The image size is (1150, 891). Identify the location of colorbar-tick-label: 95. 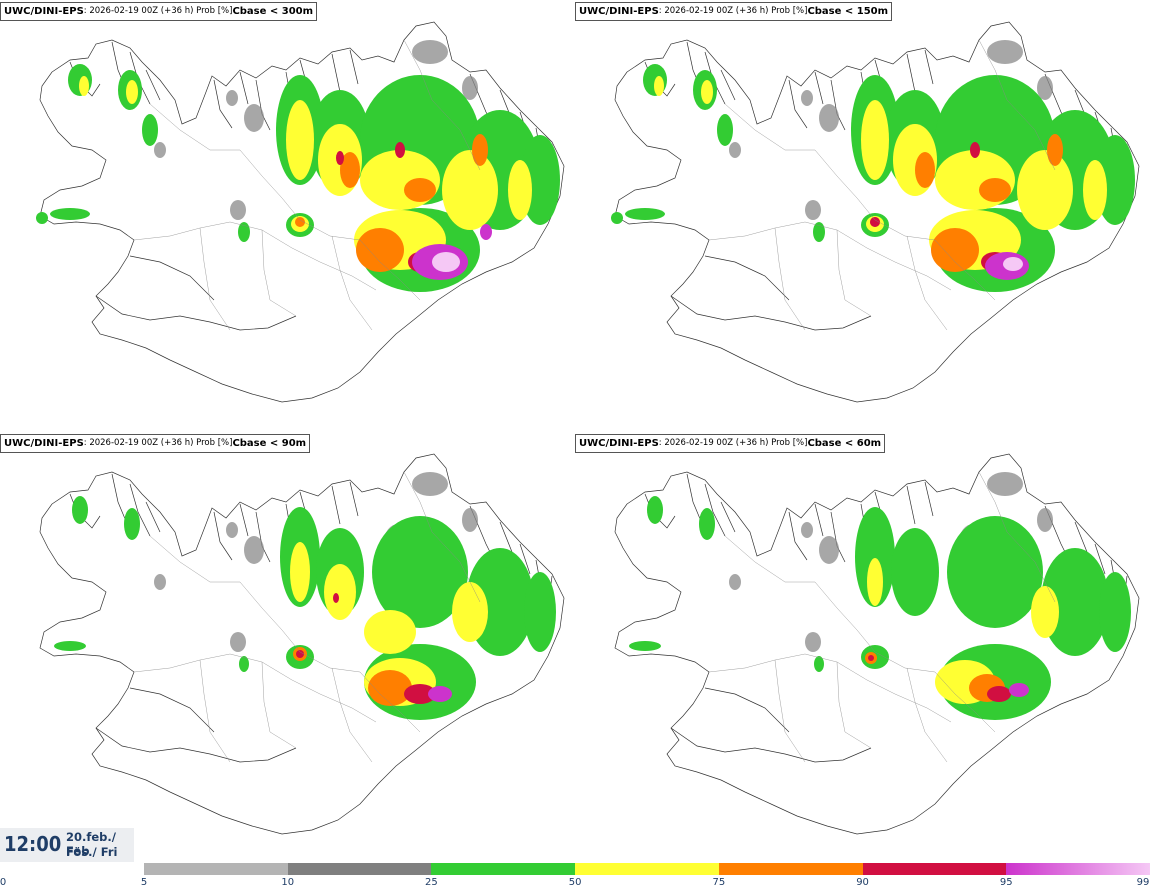
(1006, 882).